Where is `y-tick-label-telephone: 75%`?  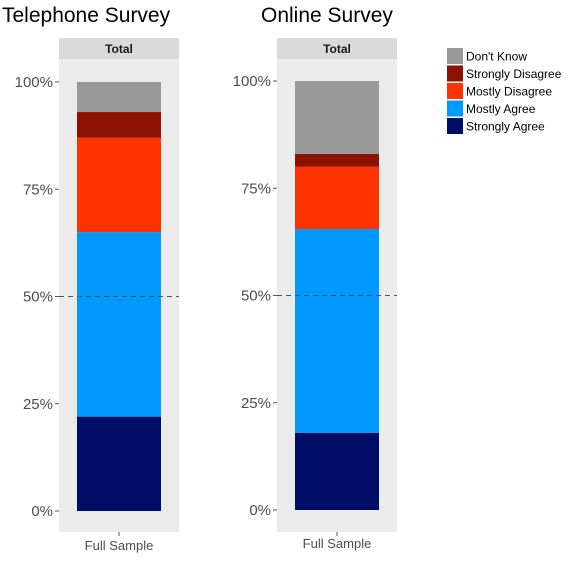 y-tick-label-telephone: 75% is located at coordinates (38, 189).